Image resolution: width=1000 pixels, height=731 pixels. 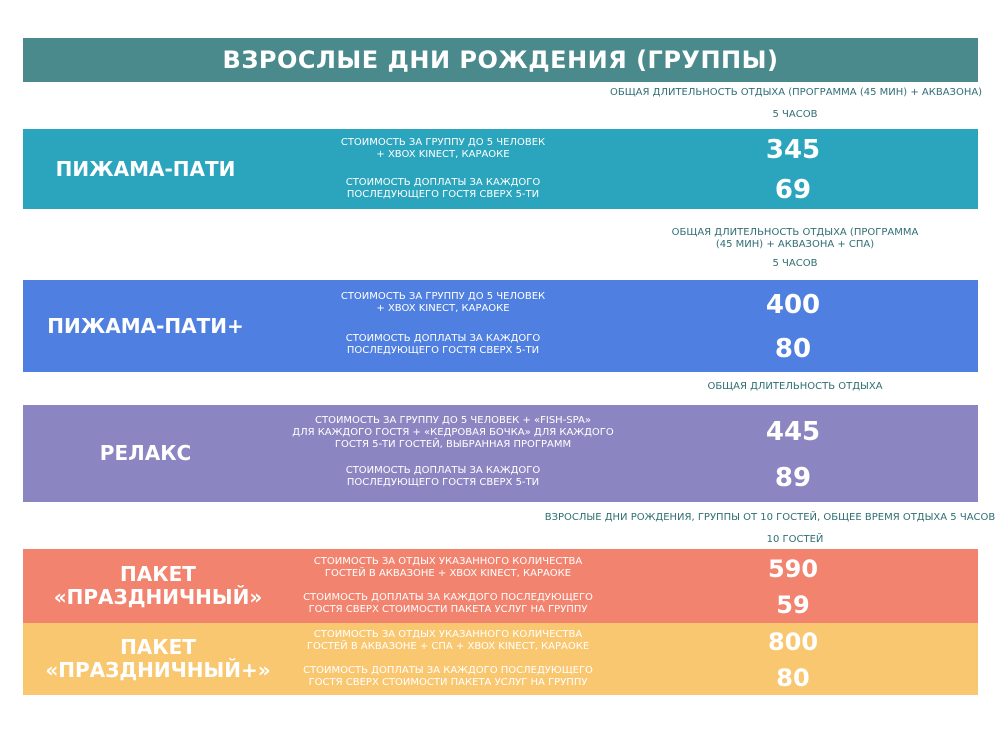 I want to click on group-price: 800, so click(x=793, y=642).